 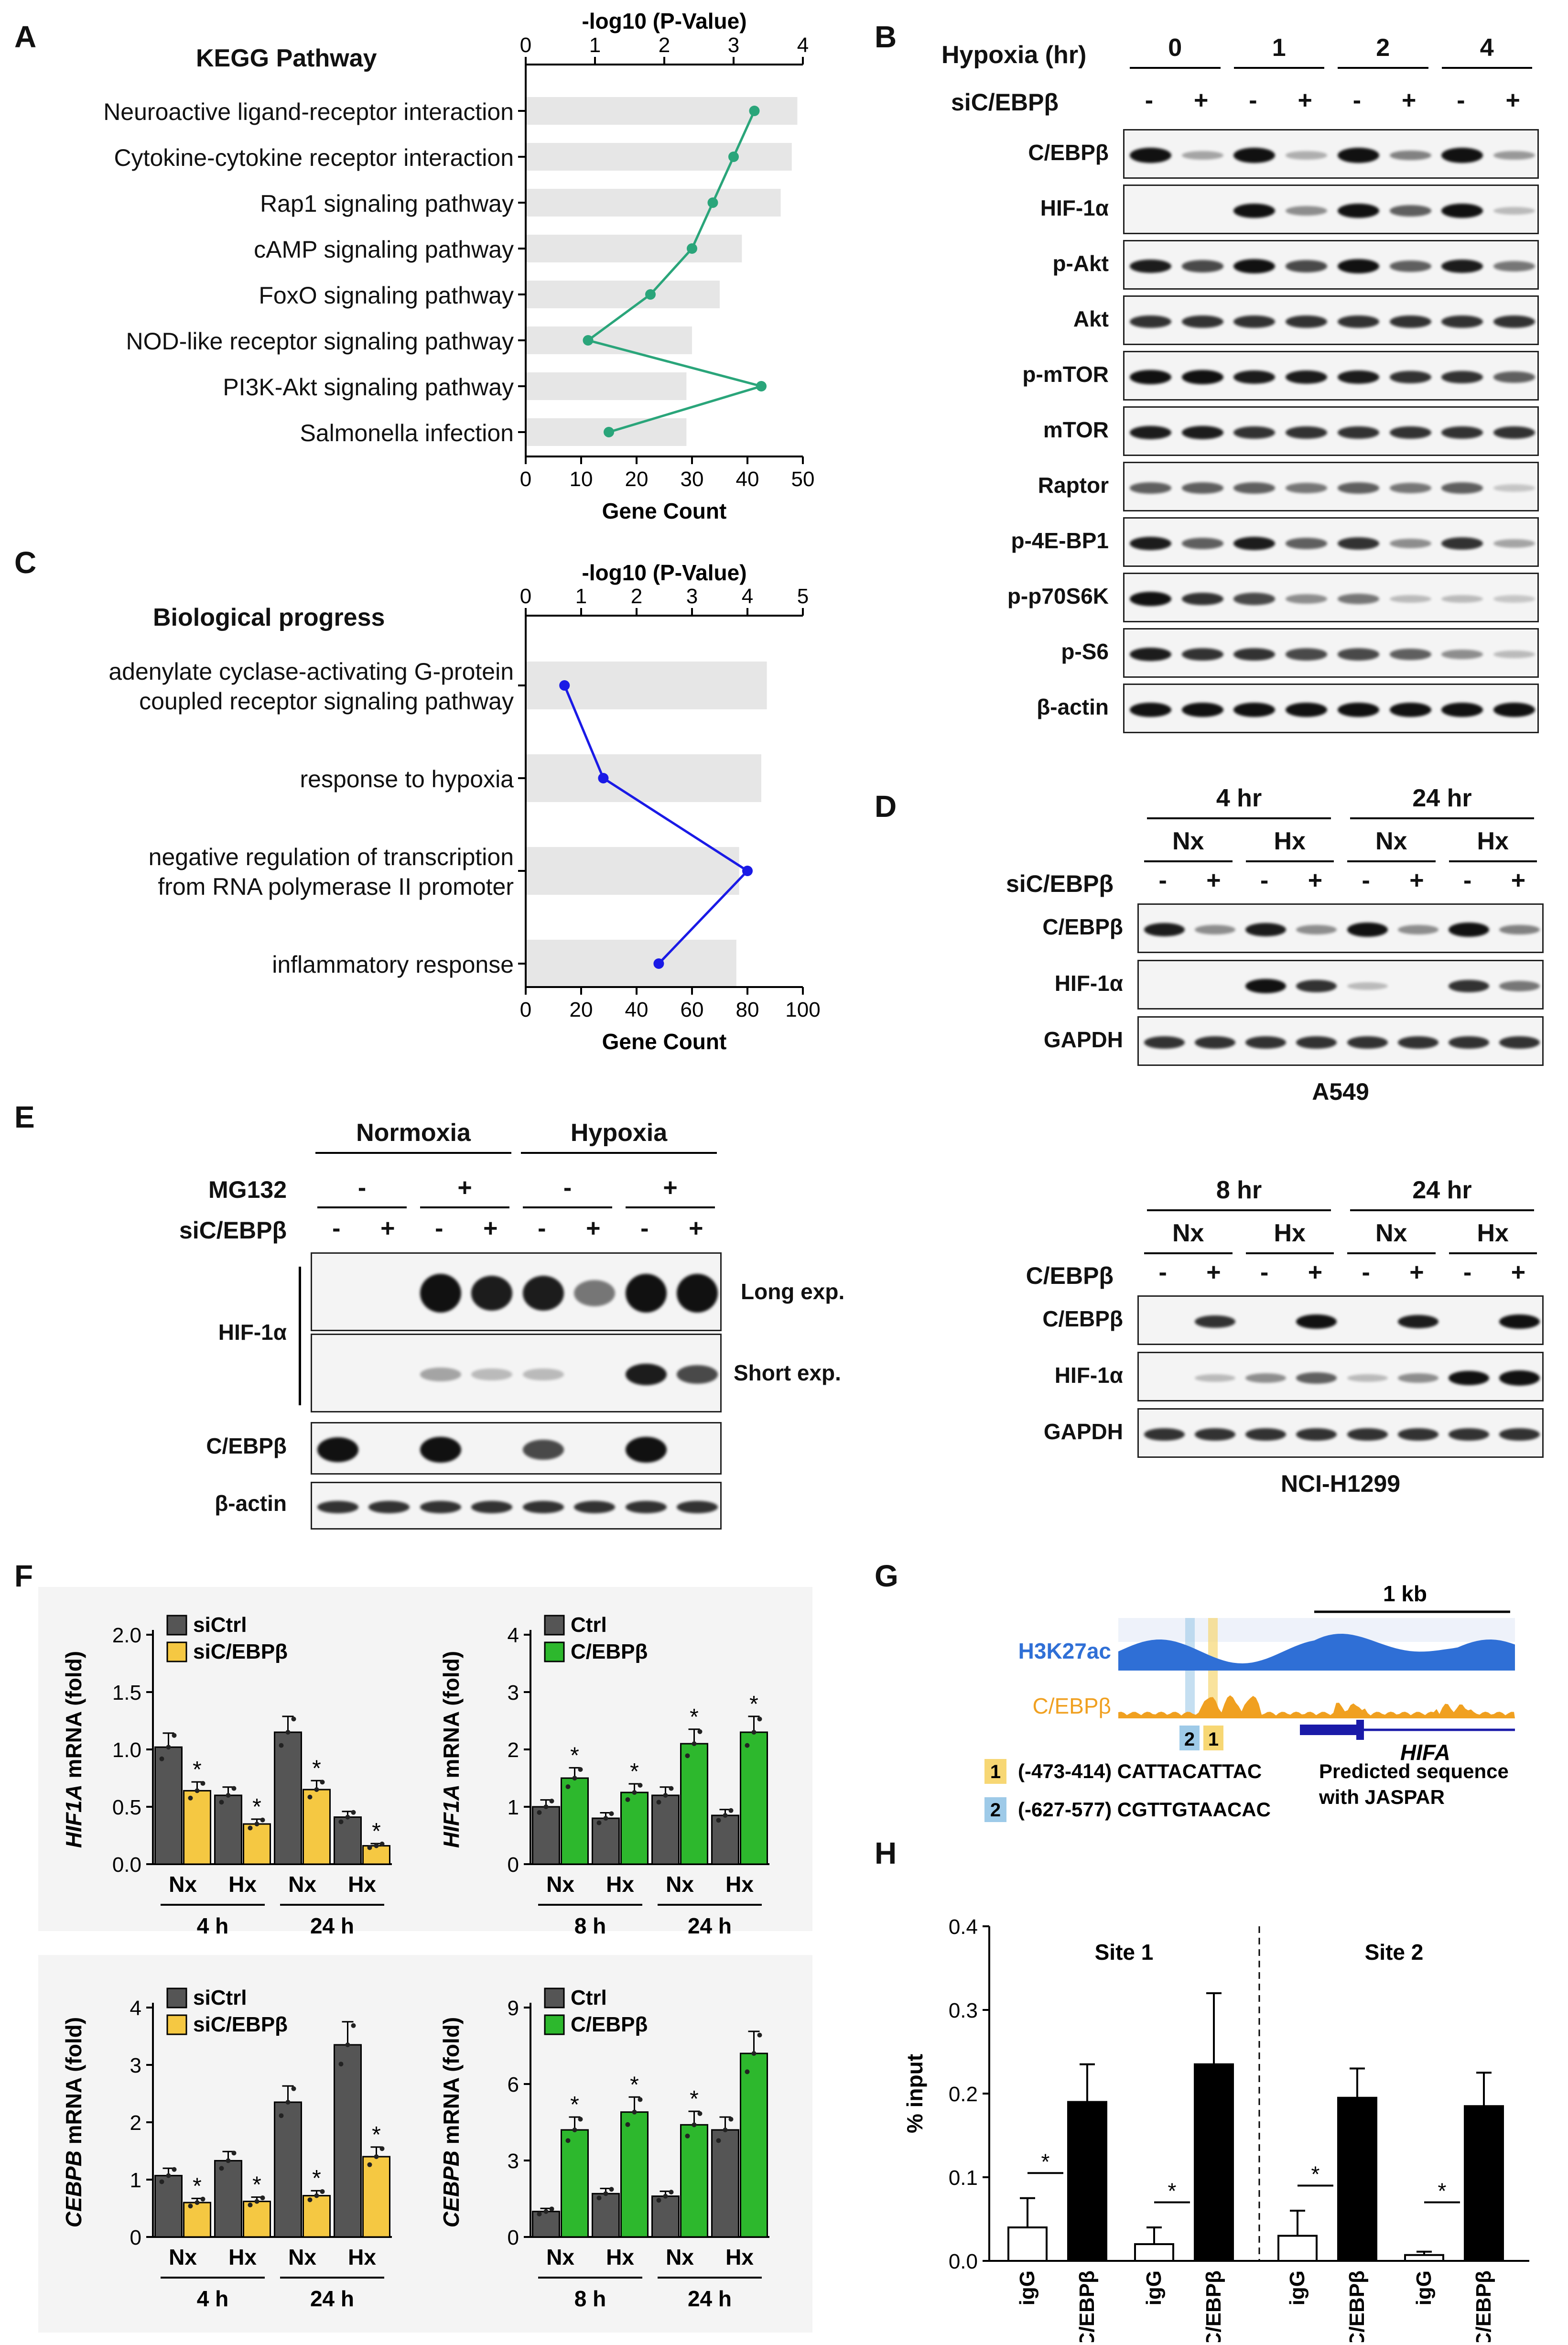 What do you see at coordinates (269, 617) in the screenshot?
I see `panel-c-title: Biological progress` at bounding box center [269, 617].